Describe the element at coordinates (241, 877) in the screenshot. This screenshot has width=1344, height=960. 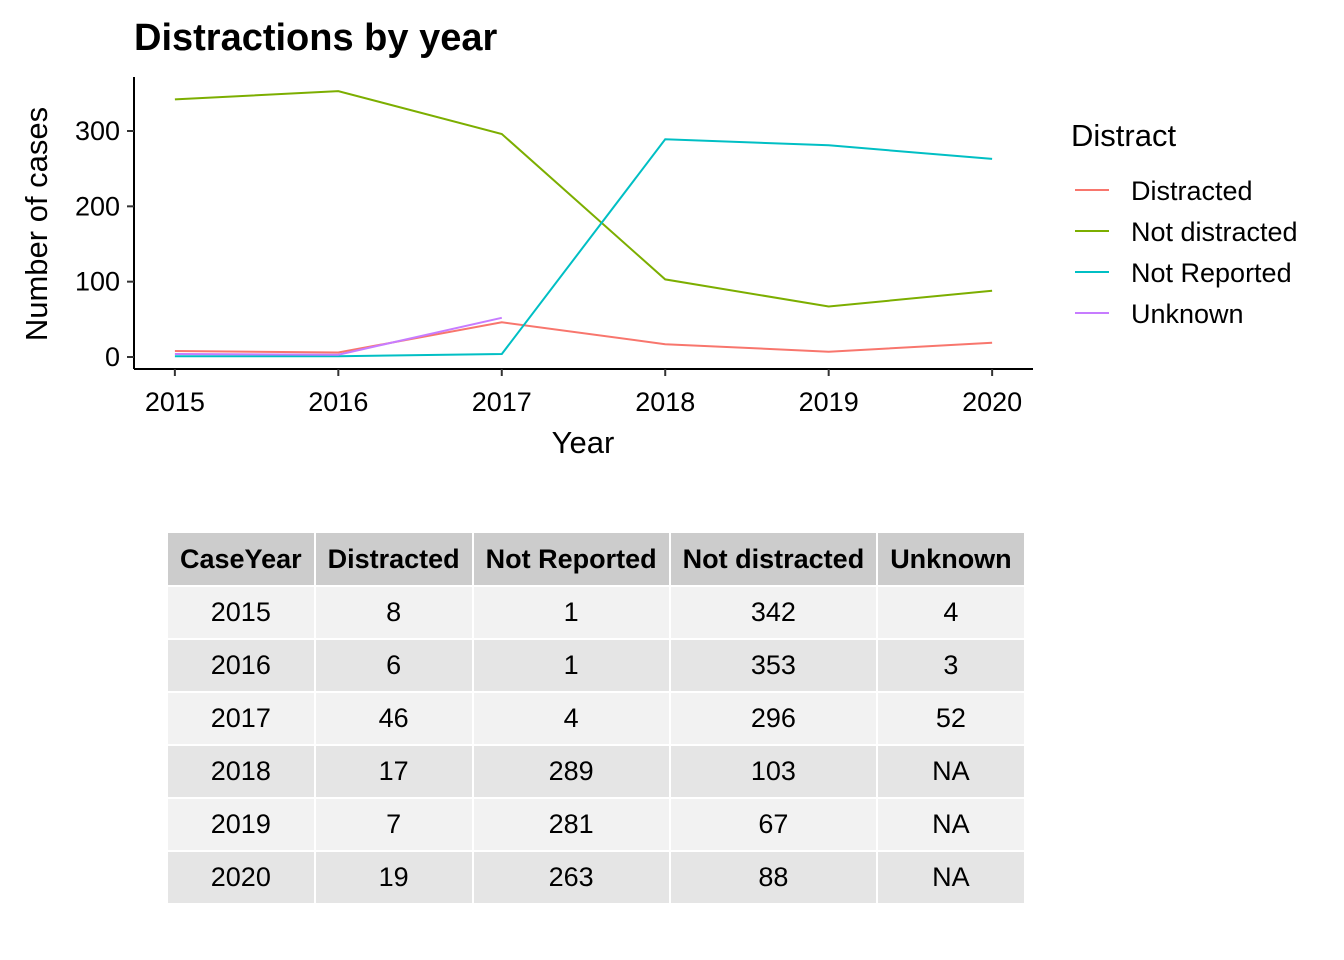
I see `table-cell: 2020` at that location.